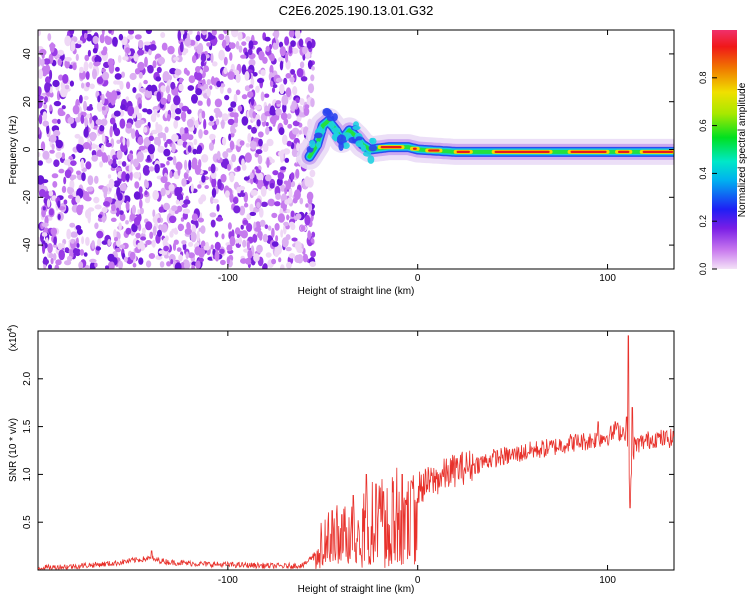 This screenshot has width=750, height=605. I want to click on colorbar-gradient, so click(724, 149).